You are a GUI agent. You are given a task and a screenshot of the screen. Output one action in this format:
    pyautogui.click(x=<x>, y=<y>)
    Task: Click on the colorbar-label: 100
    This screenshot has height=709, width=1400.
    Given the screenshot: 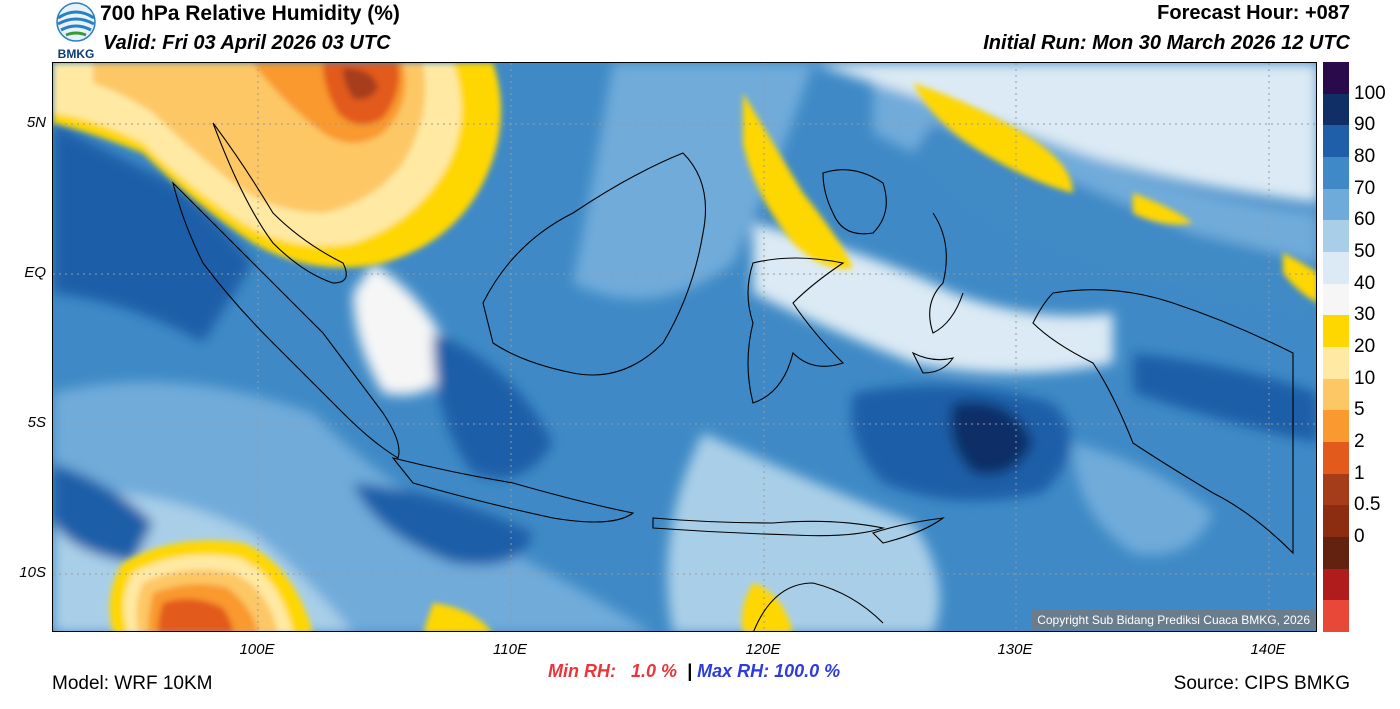 What is the action you would take?
    pyautogui.click(x=1370, y=93)
    